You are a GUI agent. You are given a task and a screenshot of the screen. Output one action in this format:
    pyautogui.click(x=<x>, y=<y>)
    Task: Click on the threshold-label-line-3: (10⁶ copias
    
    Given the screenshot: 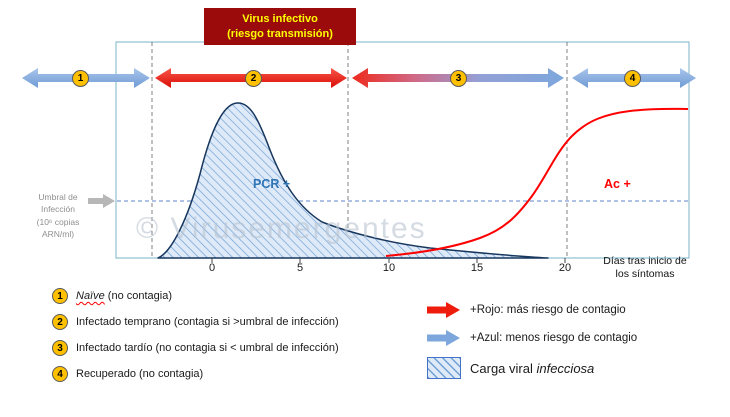 What is the action you would take?
    pyautogui.click(x=58, y=221)
    